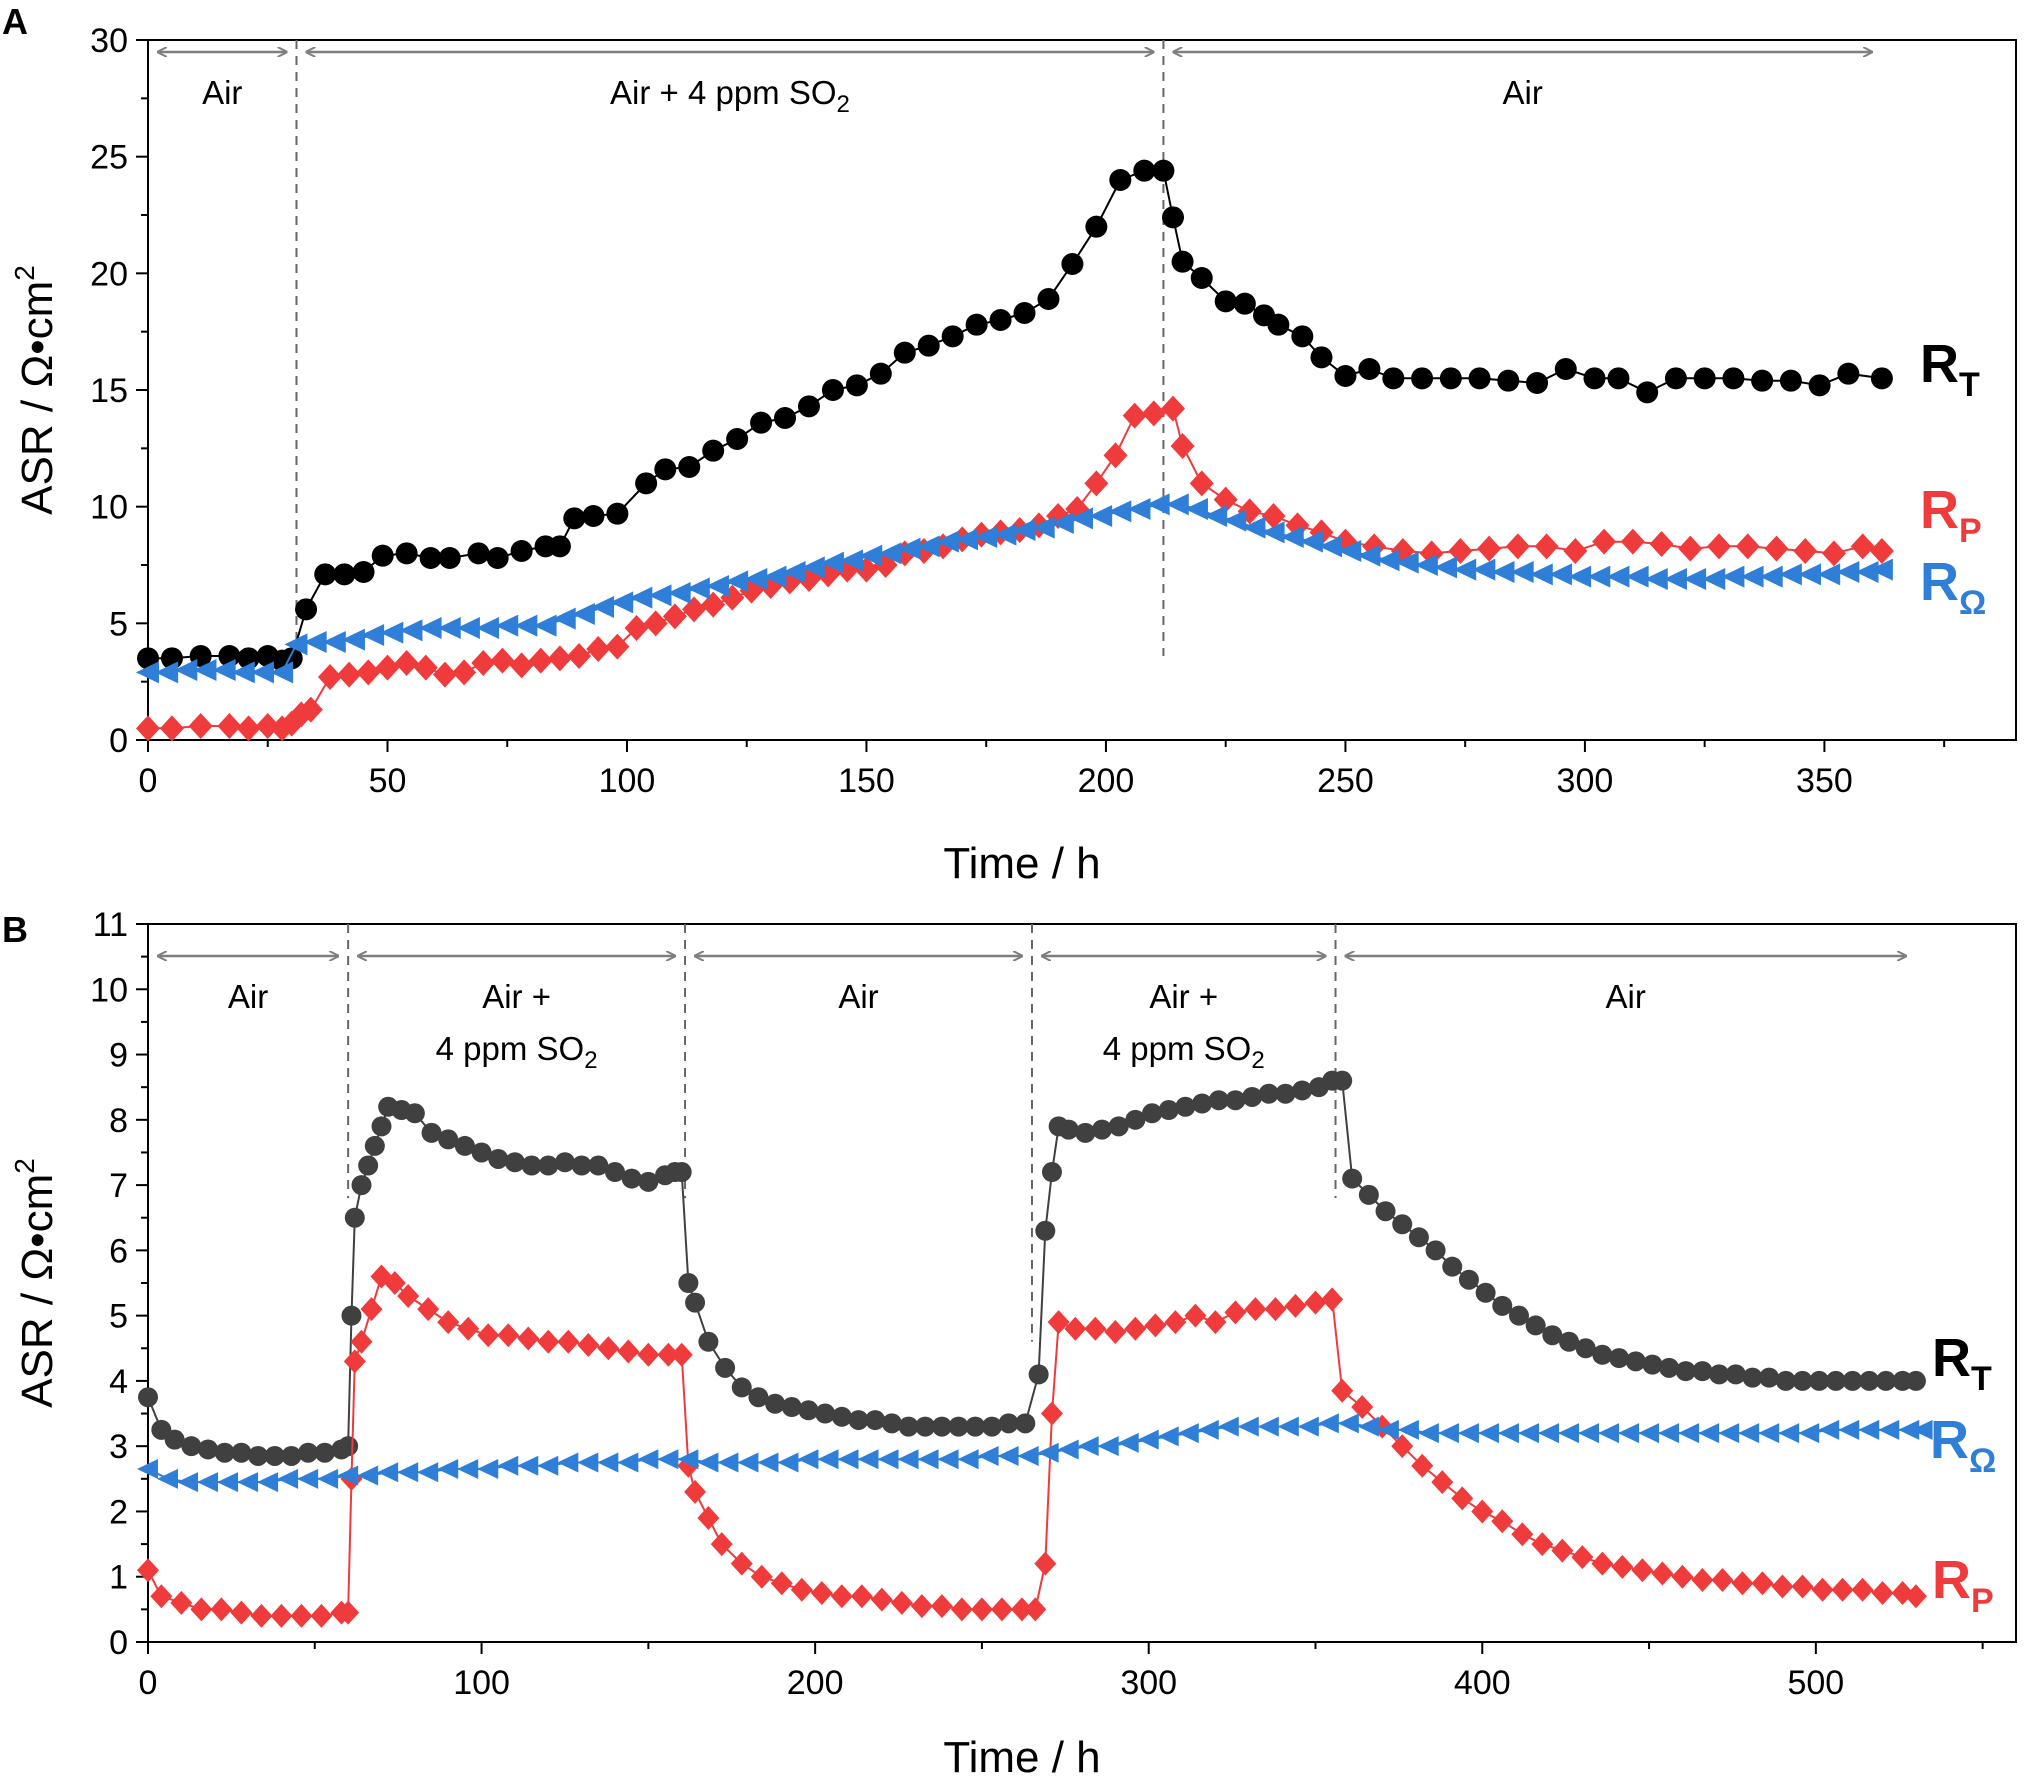  What do you see at coordinates (118, 1382) in the screenshot?
I see `y-tick-label: 4` at bounding box center [118, 1382].